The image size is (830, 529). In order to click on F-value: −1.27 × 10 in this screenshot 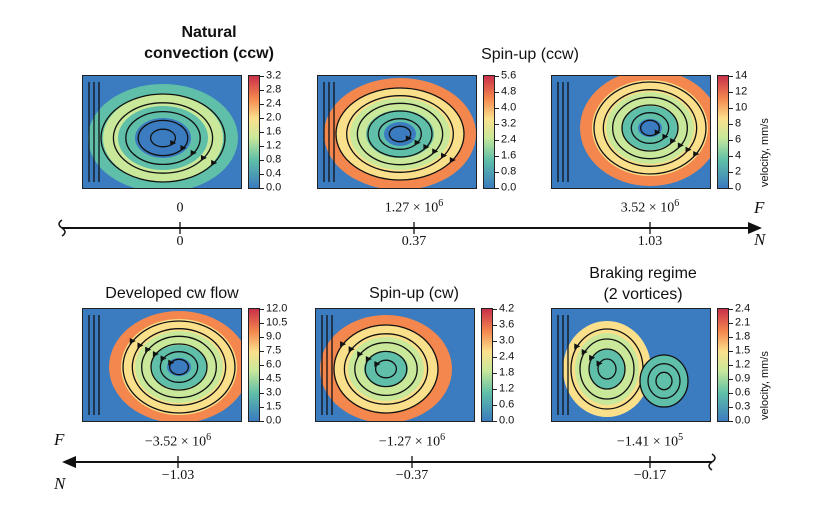, I will do `click(409, 442)`.